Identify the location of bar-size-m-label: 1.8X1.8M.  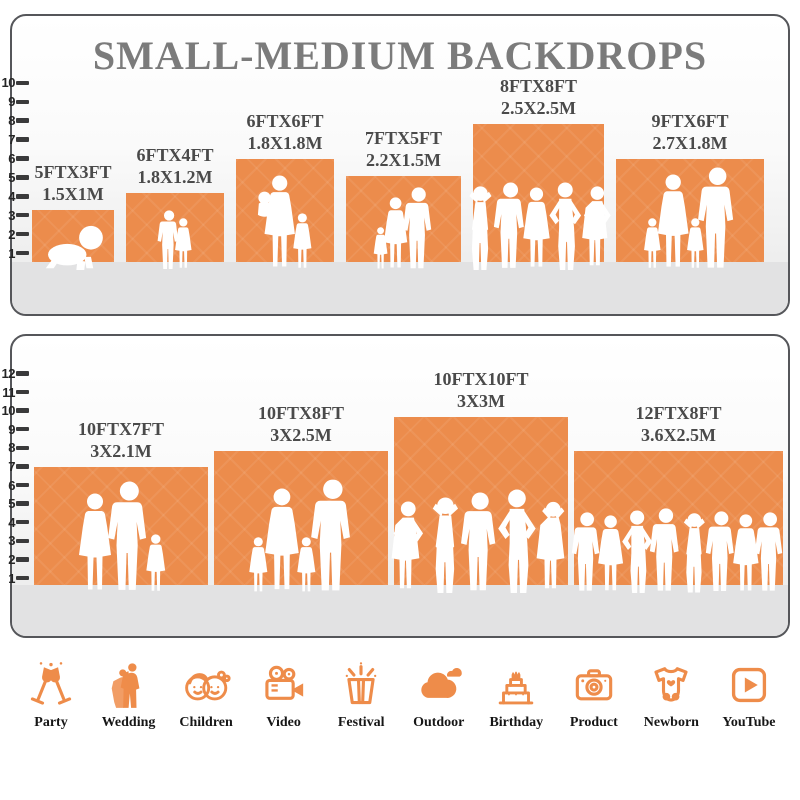
(285, 143).